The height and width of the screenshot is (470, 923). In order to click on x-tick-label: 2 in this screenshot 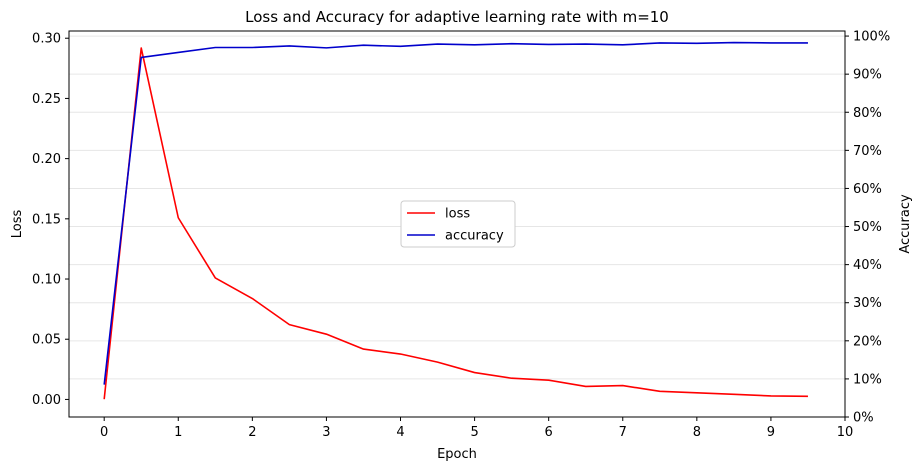, I will do `click(252, 432)`.